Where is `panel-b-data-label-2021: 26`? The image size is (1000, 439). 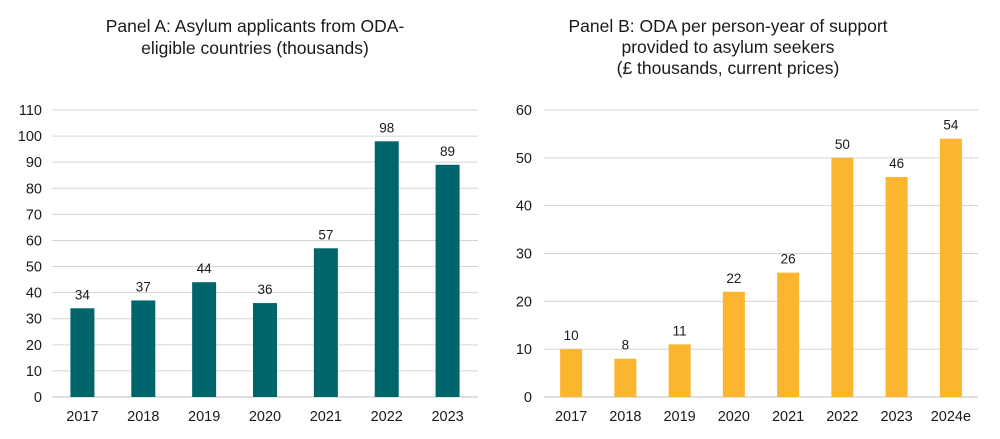
panel-b-data-label-2021: 26 is located at coordinates (788, 259).